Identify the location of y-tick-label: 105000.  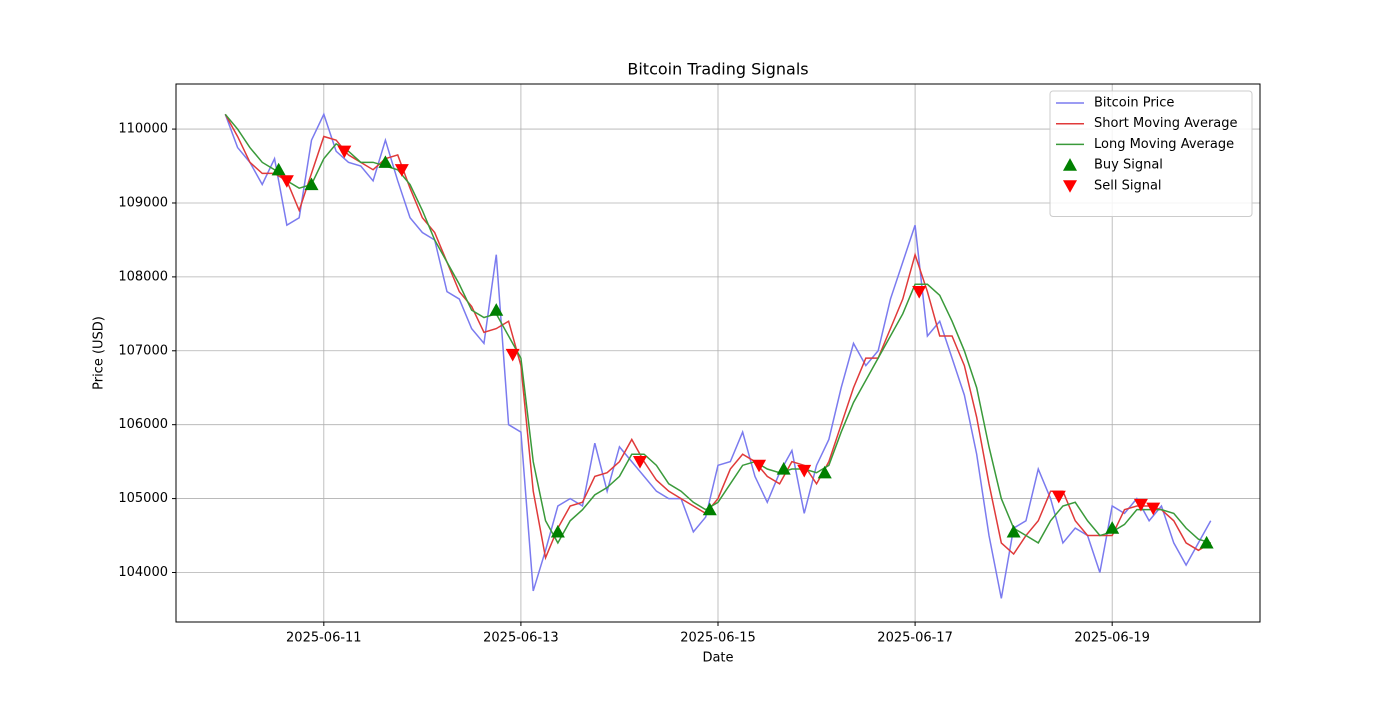
(143, 498).